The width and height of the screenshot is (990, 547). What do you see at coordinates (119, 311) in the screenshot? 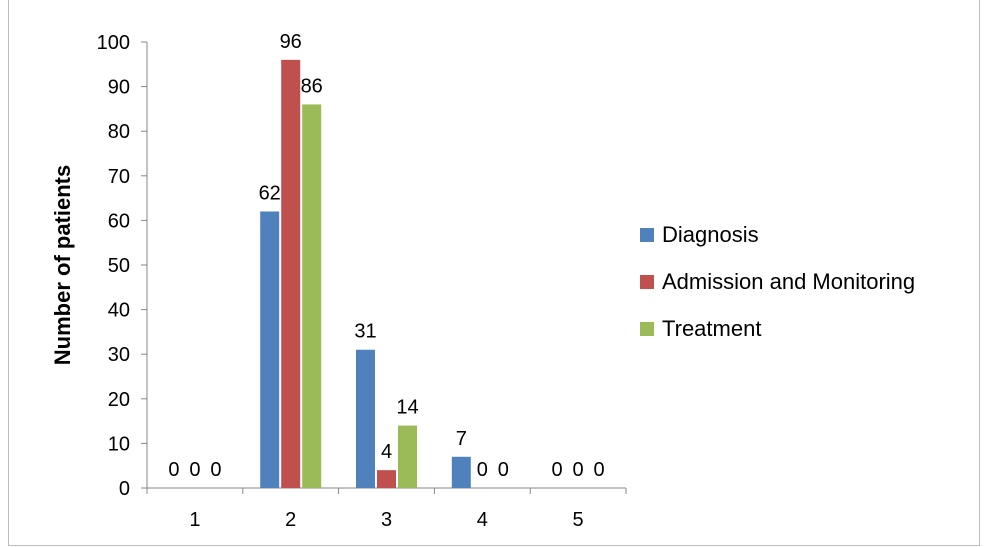
I see `y-tick-label: 40` at bounding box center [119, 311].